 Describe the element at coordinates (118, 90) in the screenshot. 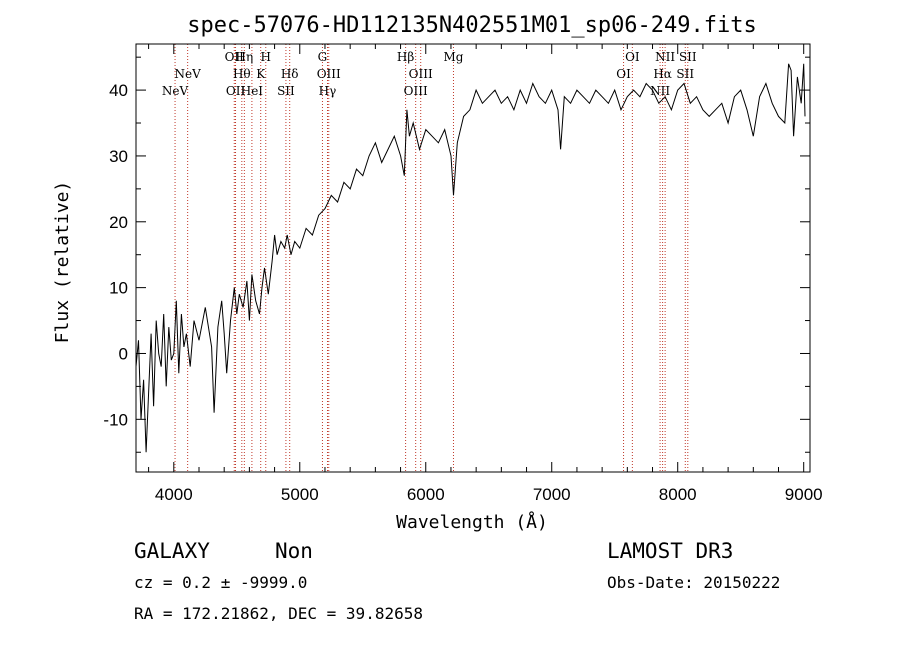

I see `y-tick-label: 40` at that location.